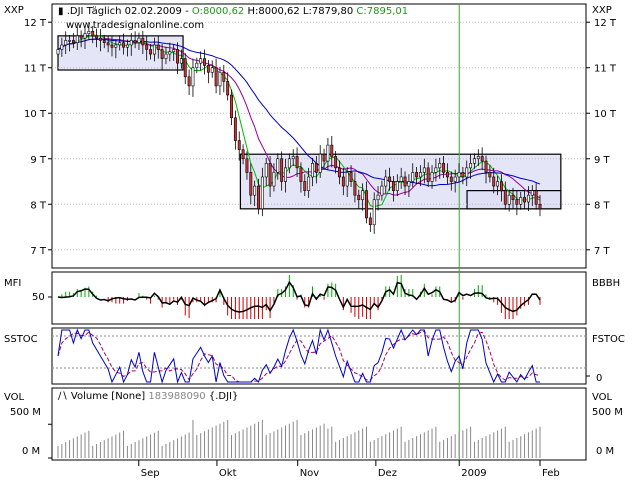  I want to click on header-high: H:8000,62, so click(273, 11).